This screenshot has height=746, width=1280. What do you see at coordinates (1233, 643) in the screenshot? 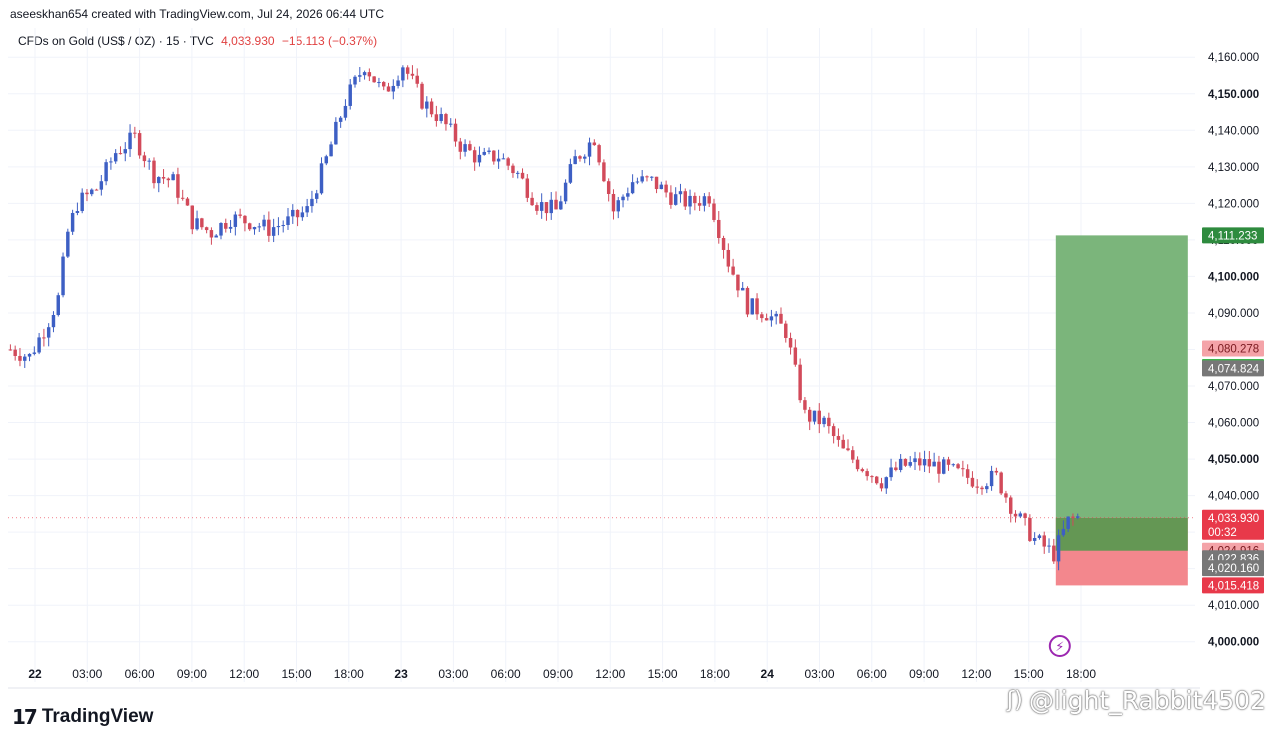
I see `y-tick-label: 4,000.000` at bounding box center [1233, 643].